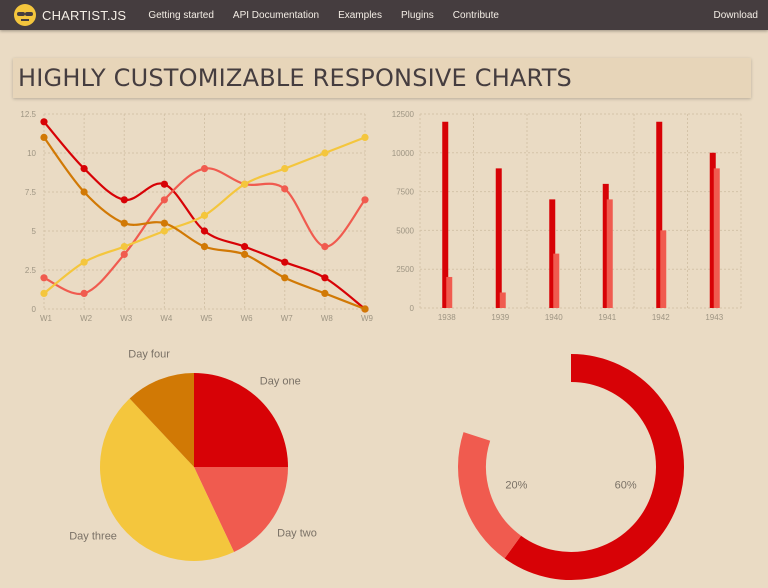 The width and height of the screenshot is (768, 588). Describe the element at coordinates (735, 15) in the screenshot. I see `nav-download: Download` at that location.